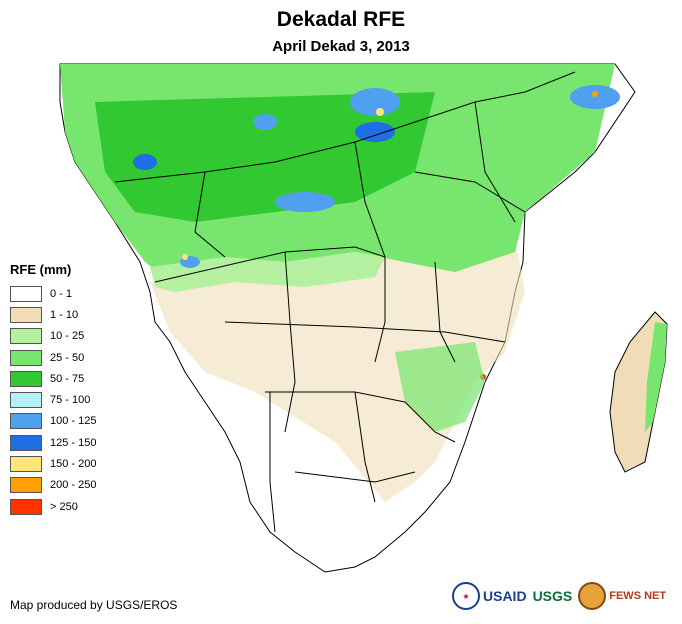  Describe the element at coordinates (622, 596) in the screenshot. I see `fews-logo: FEWS NET` at that location.